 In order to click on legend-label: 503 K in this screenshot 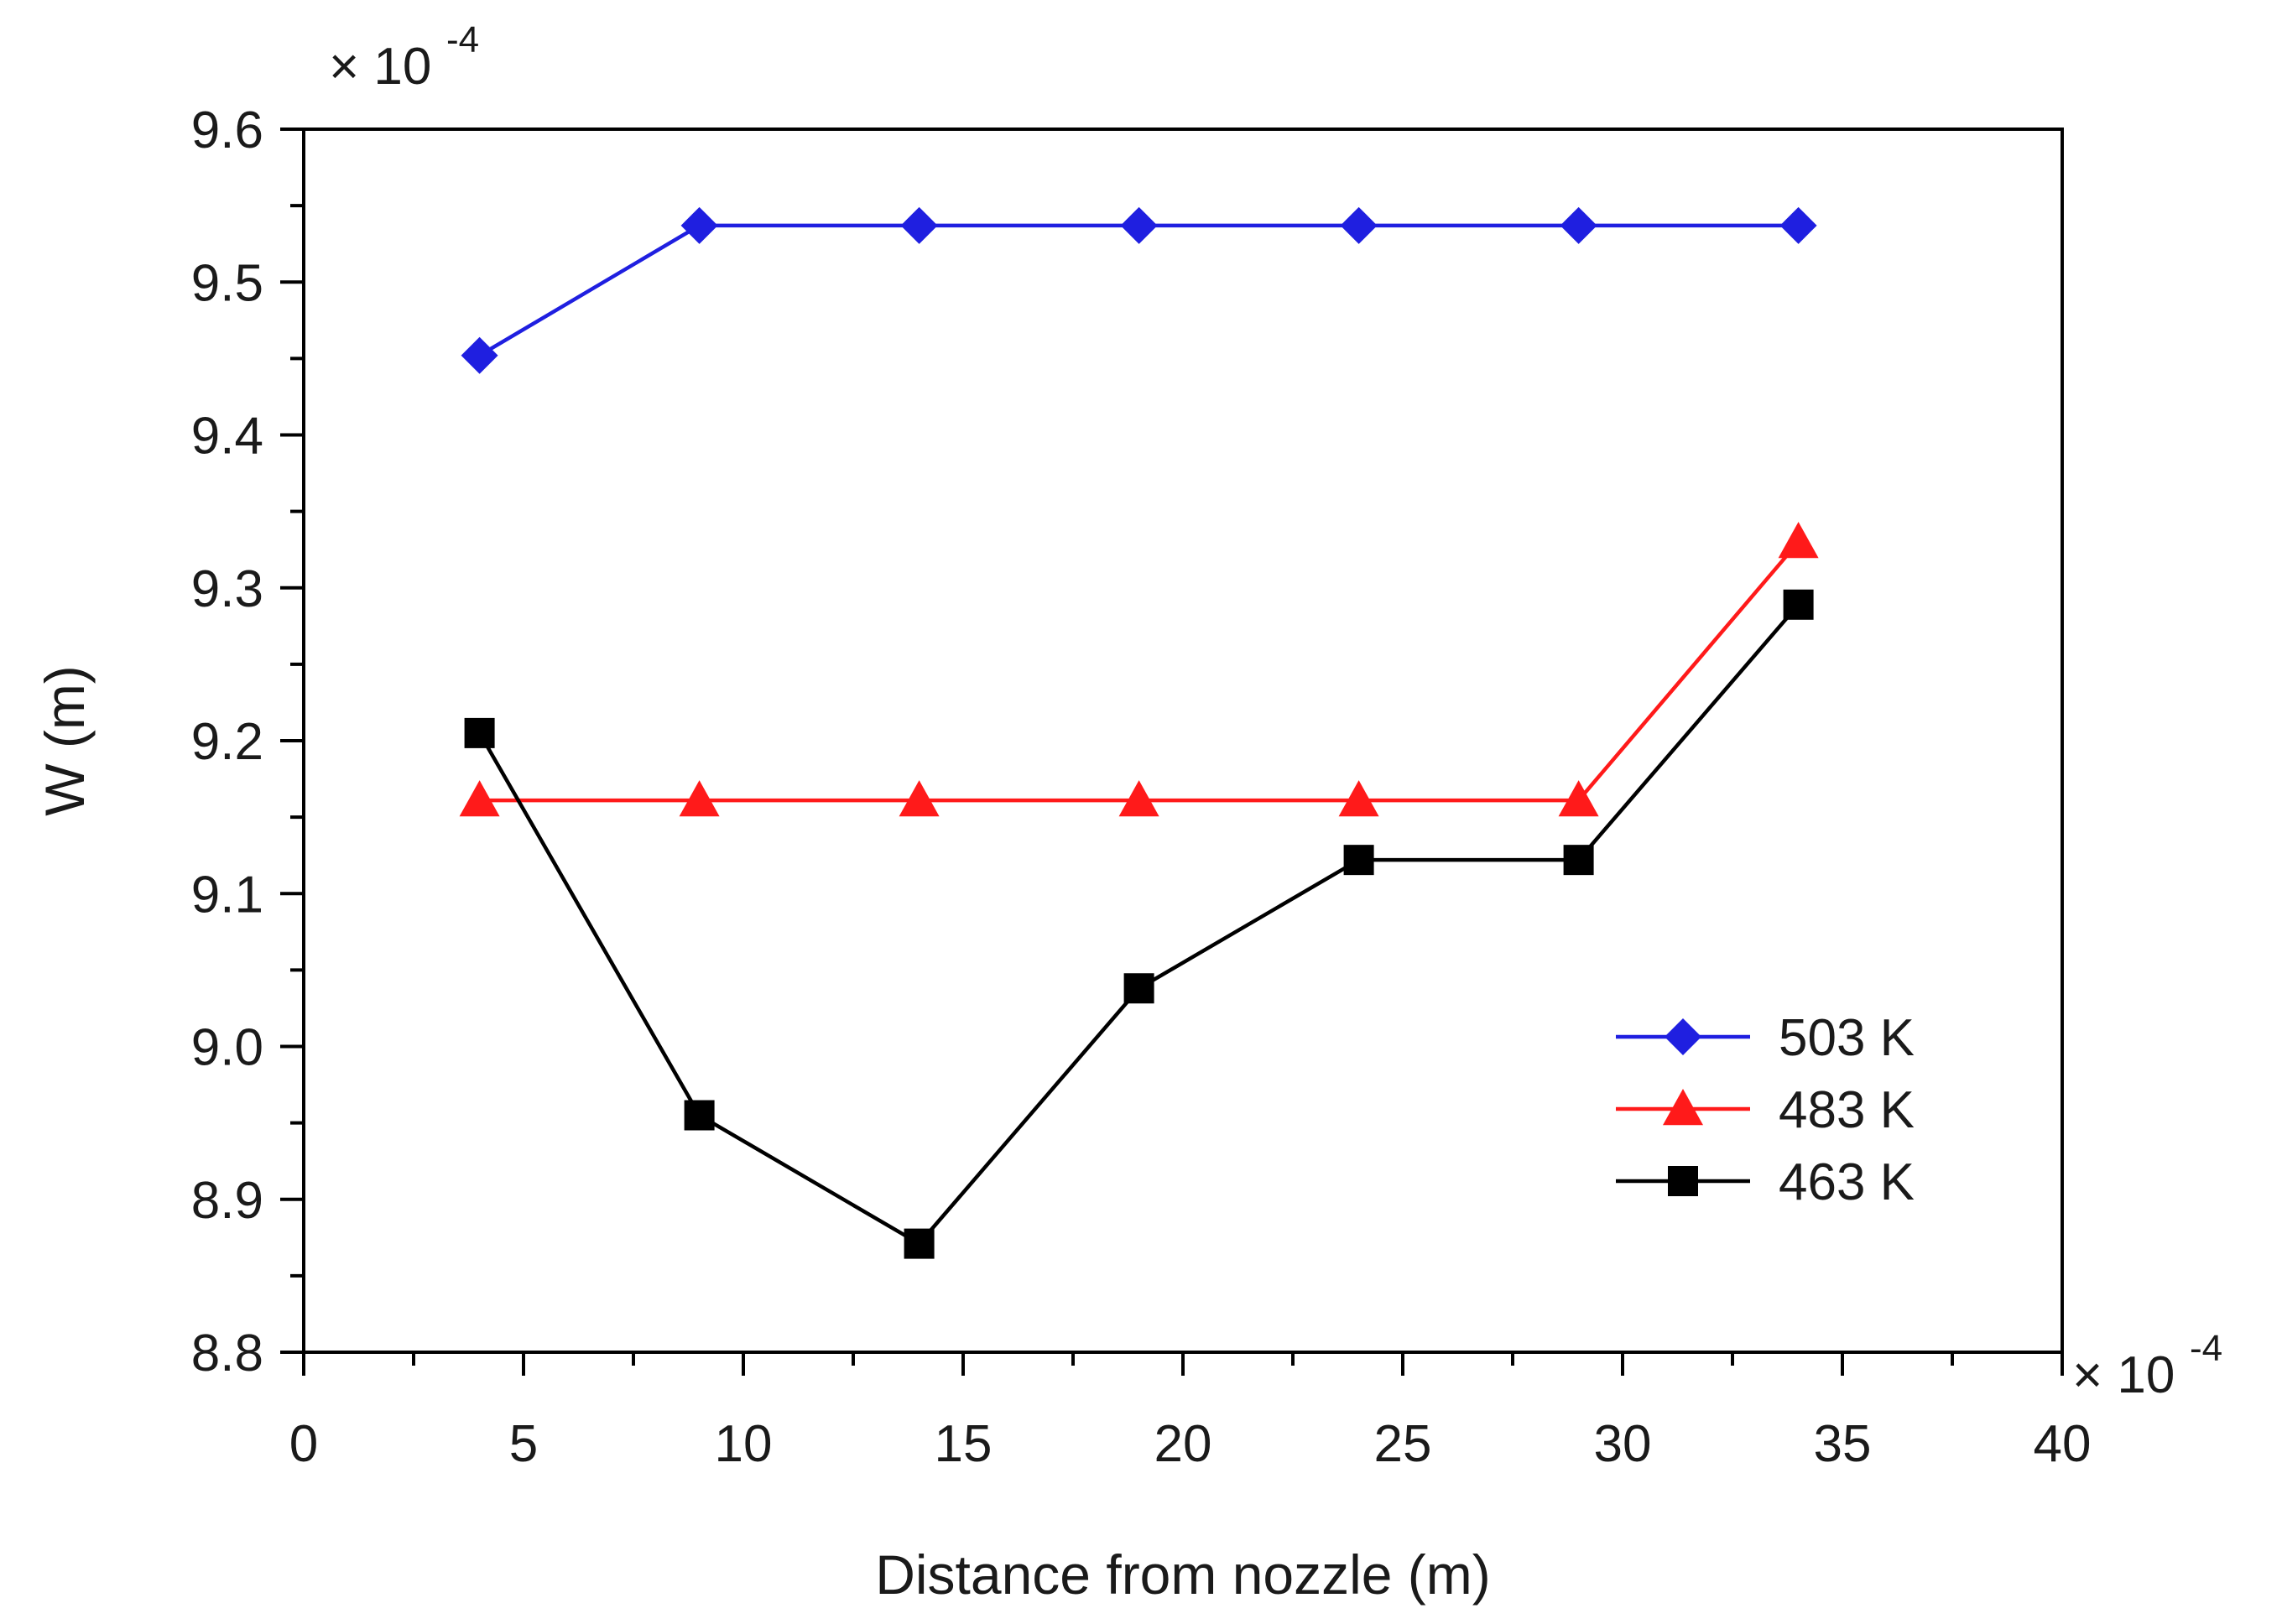, I will do `click(1847, 1038)`.